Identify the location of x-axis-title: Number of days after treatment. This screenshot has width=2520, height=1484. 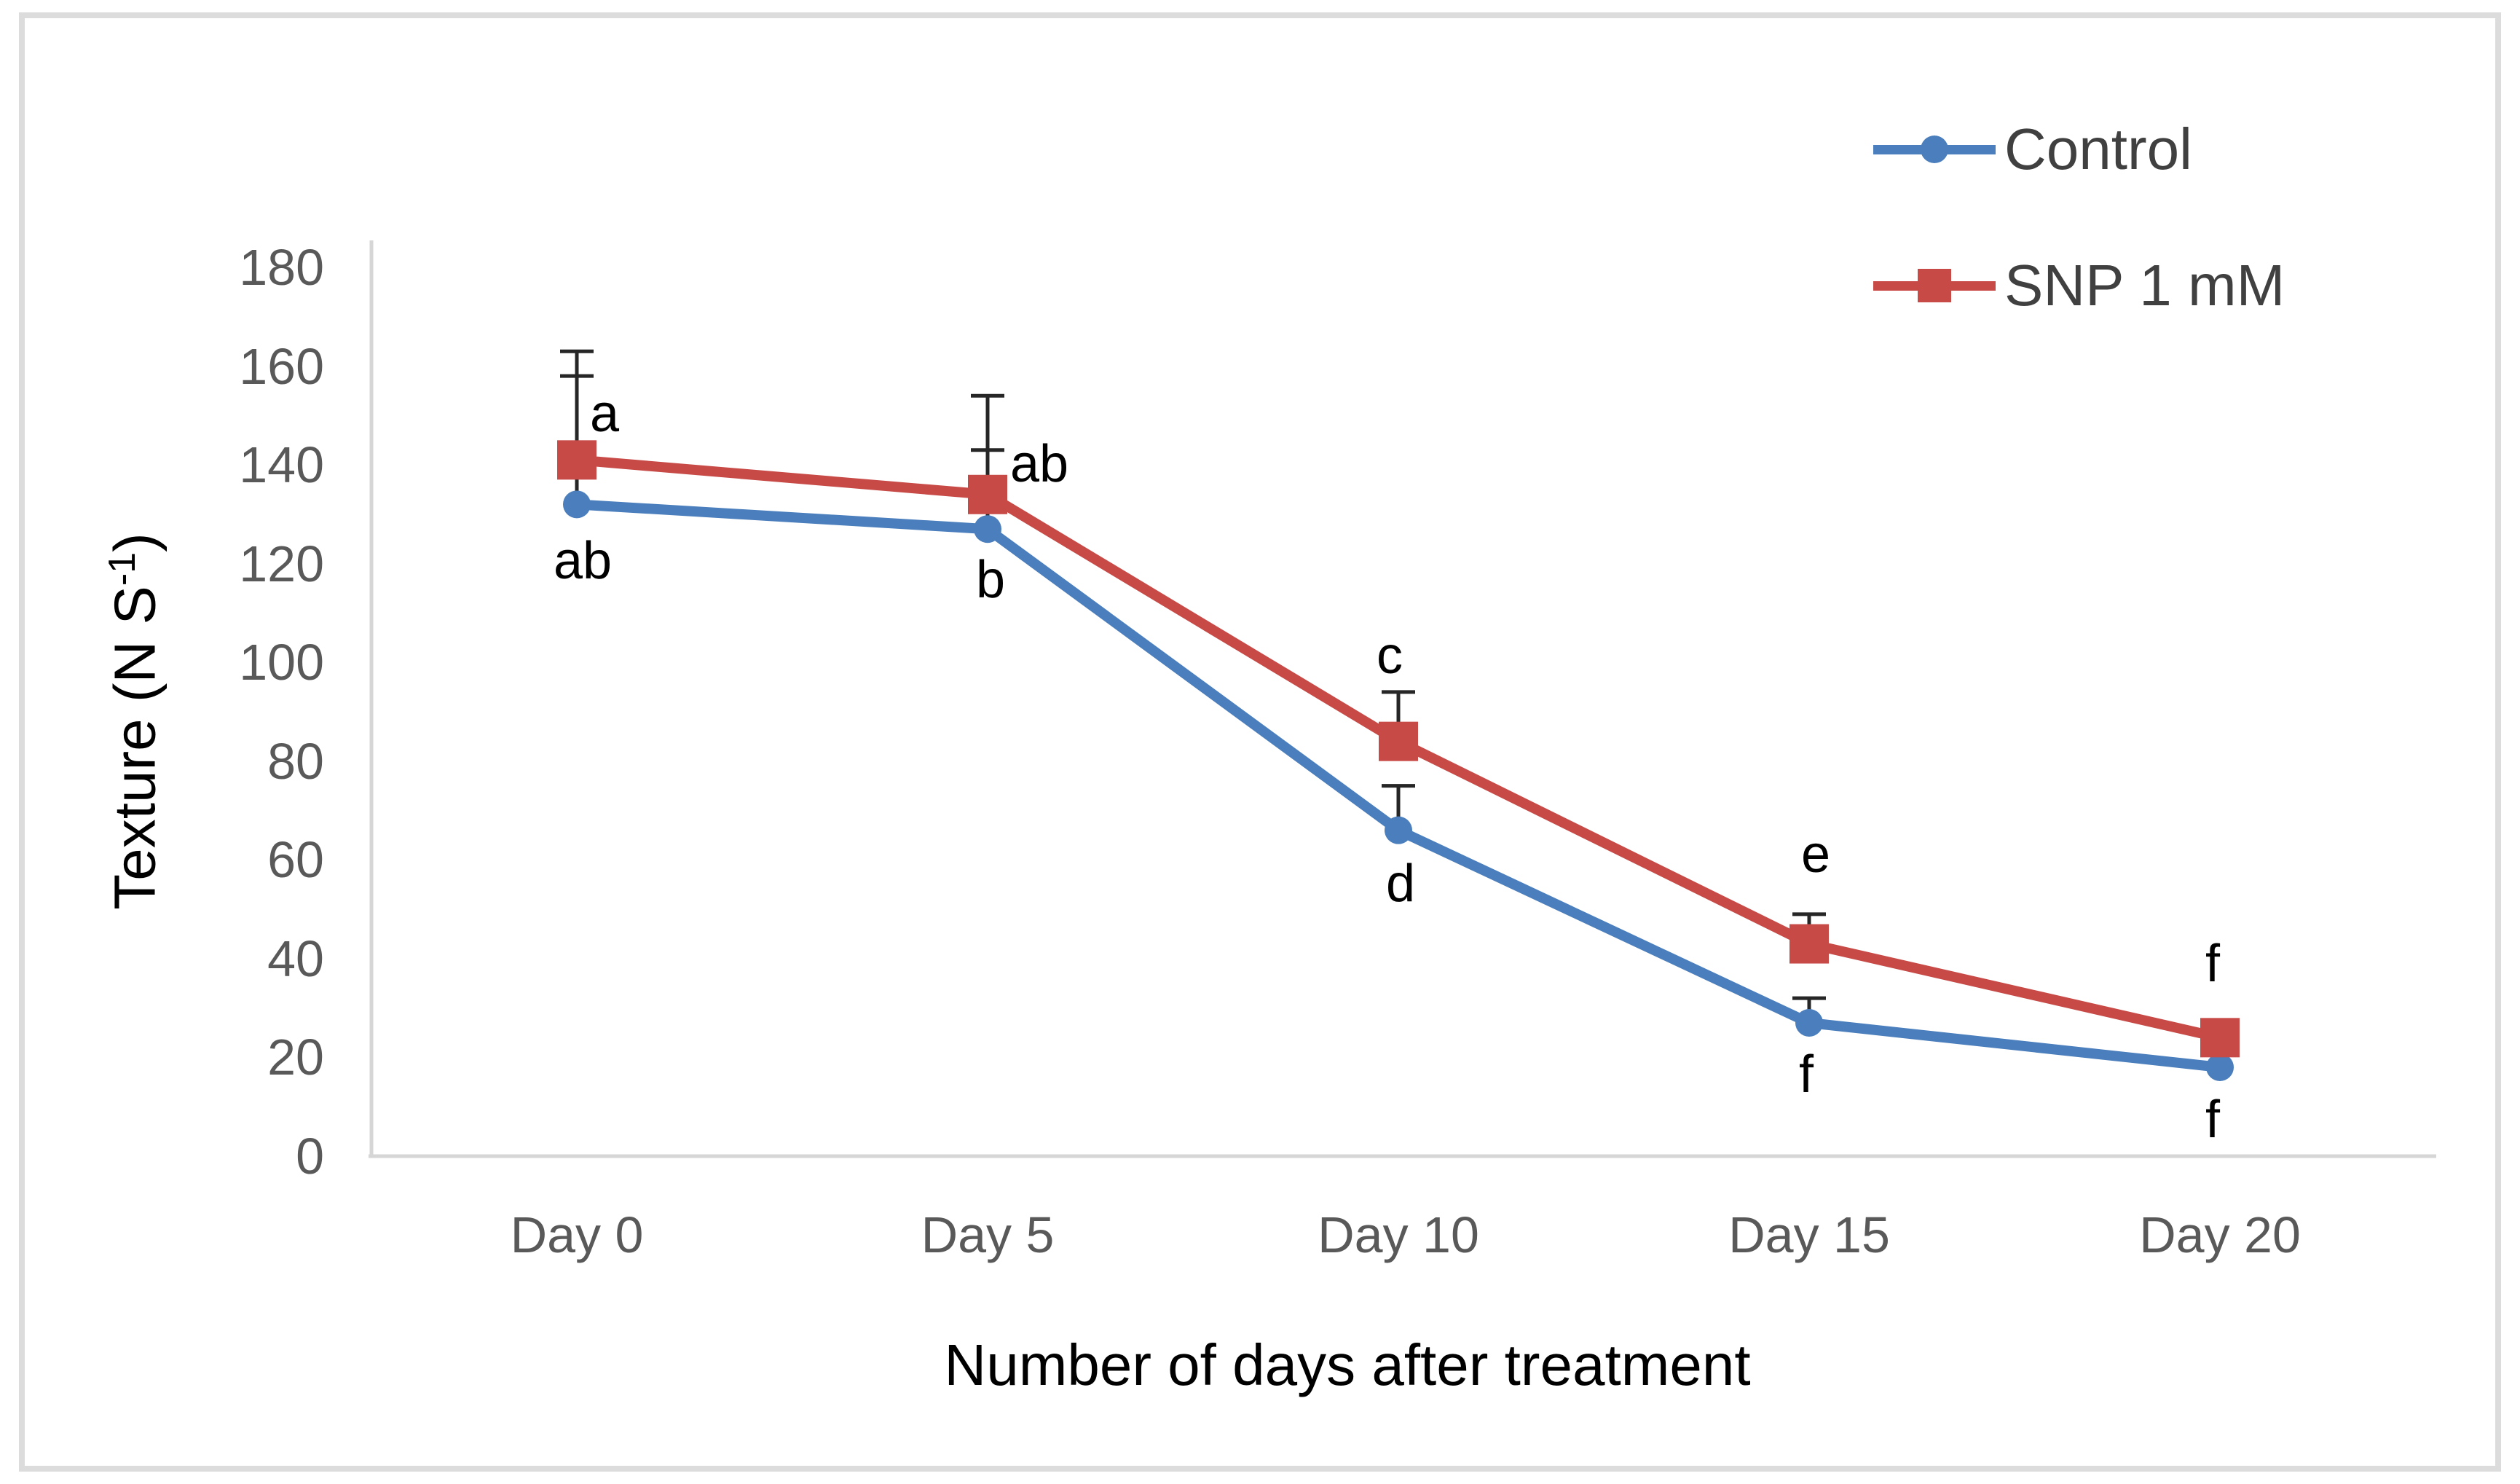
(1347, 1364).